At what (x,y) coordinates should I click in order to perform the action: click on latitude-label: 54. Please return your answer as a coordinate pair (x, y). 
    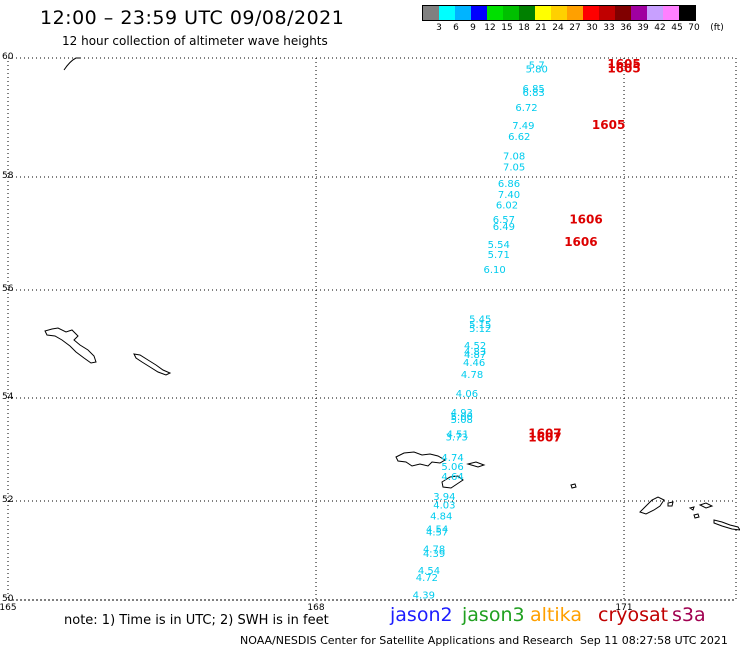
    Looking at the image, I should click on (8, 397).